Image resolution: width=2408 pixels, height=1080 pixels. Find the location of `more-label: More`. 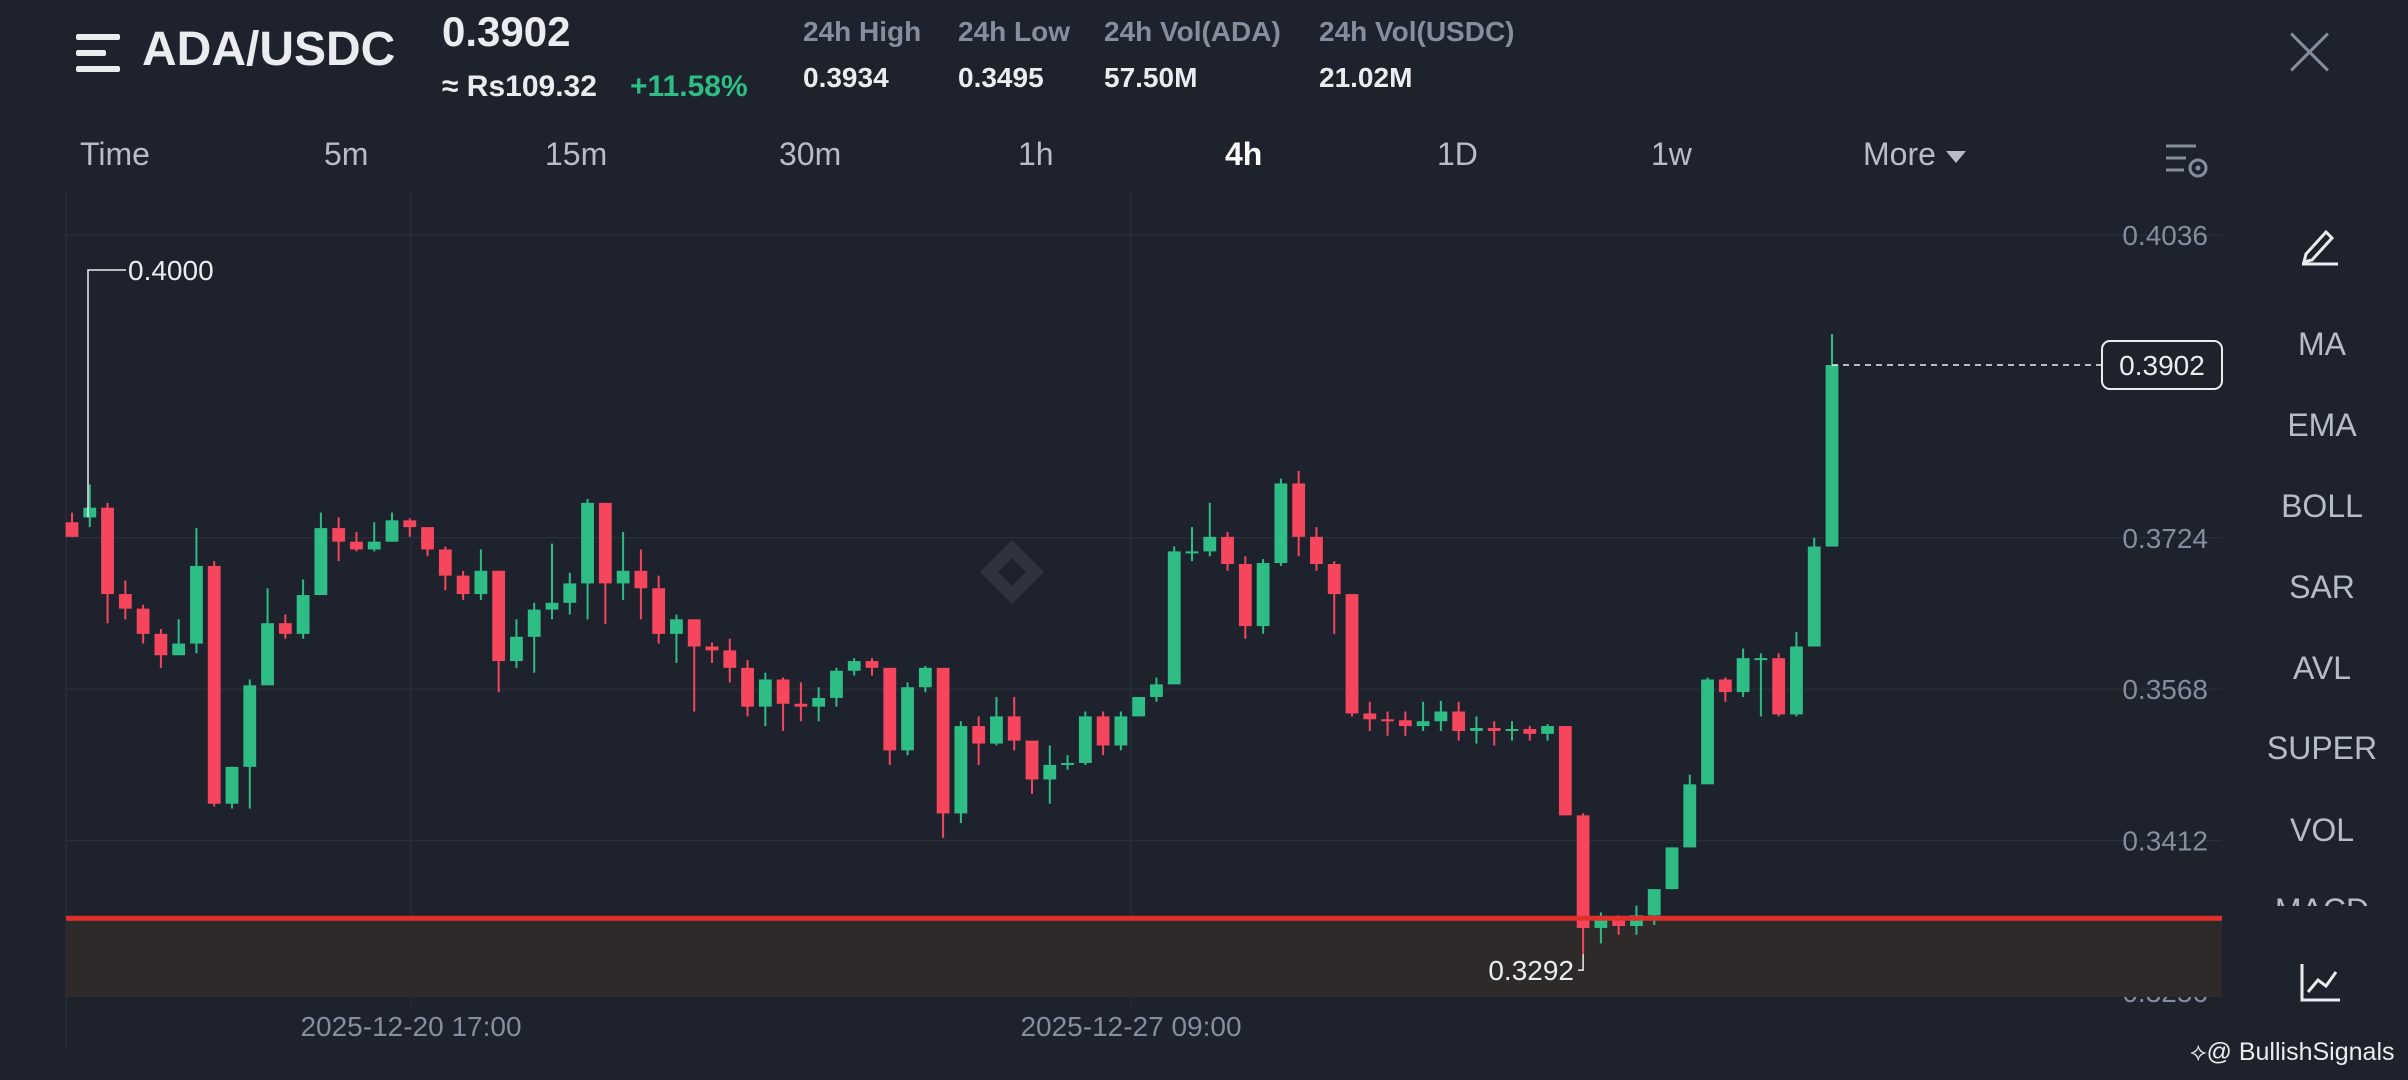

more-label: More is located at coordinates (1899, 154).